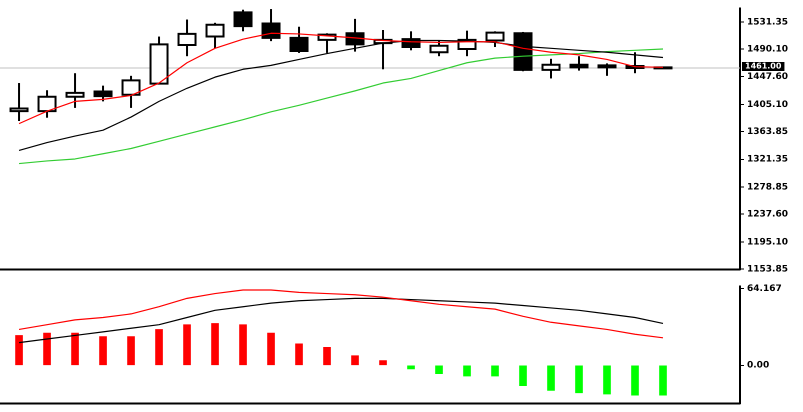  I want to click on y-tick-label: 1531.35, so click(767, 22).